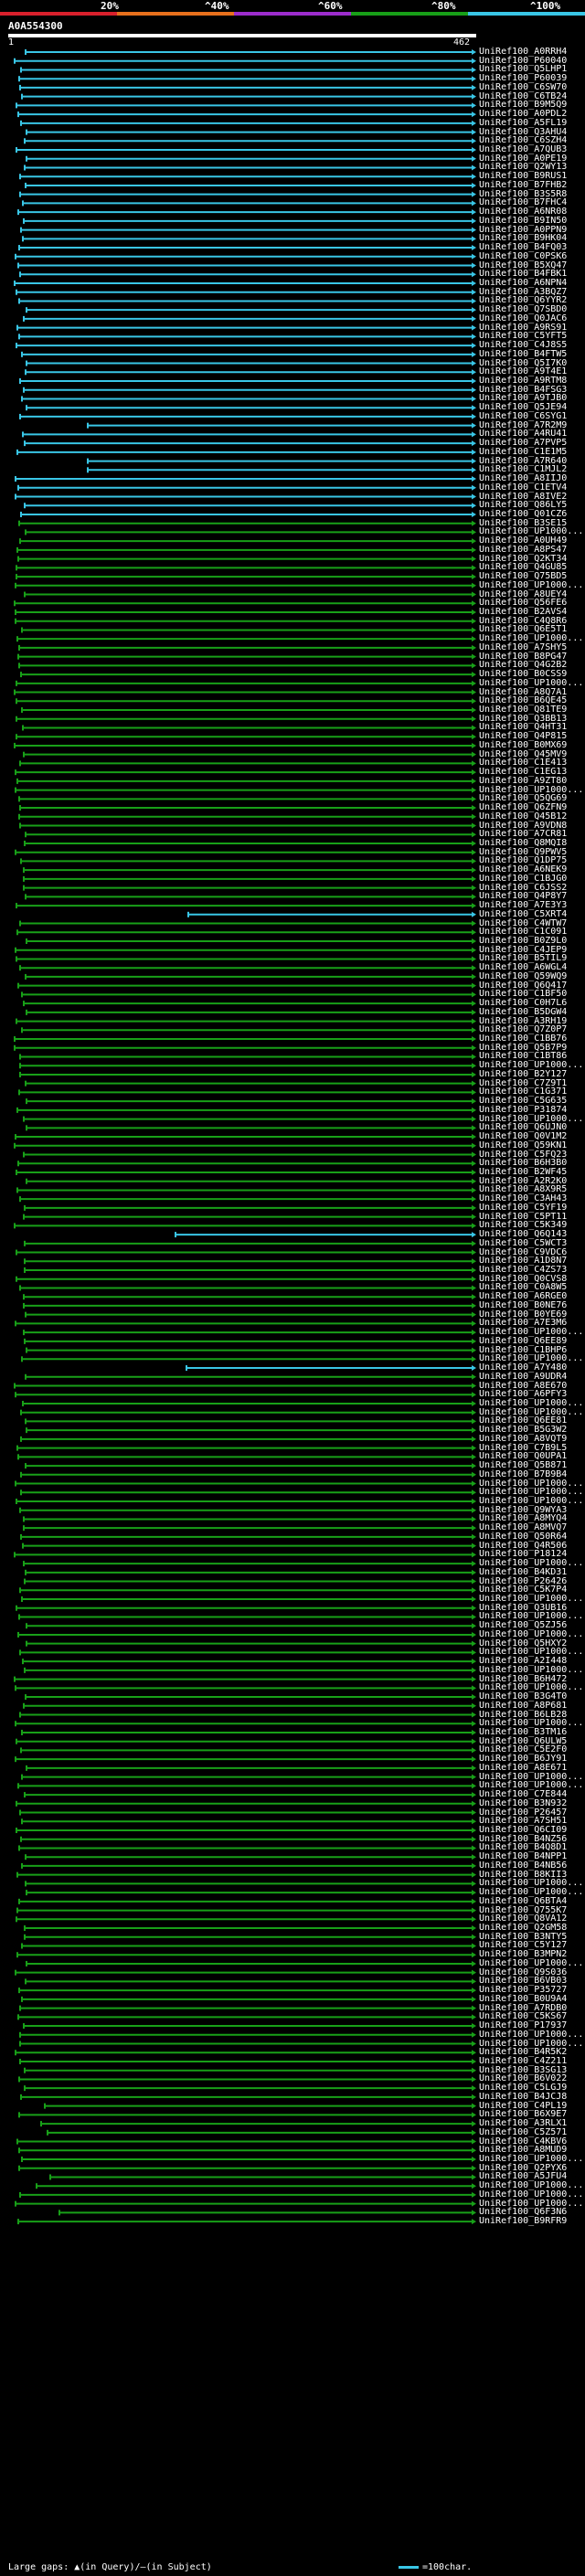 This screenshot has height=2576, width=585. Describe the element at coordinates (523, 78) in the screenshot. I see `hit-label: UniRef100_P60039` at that location.